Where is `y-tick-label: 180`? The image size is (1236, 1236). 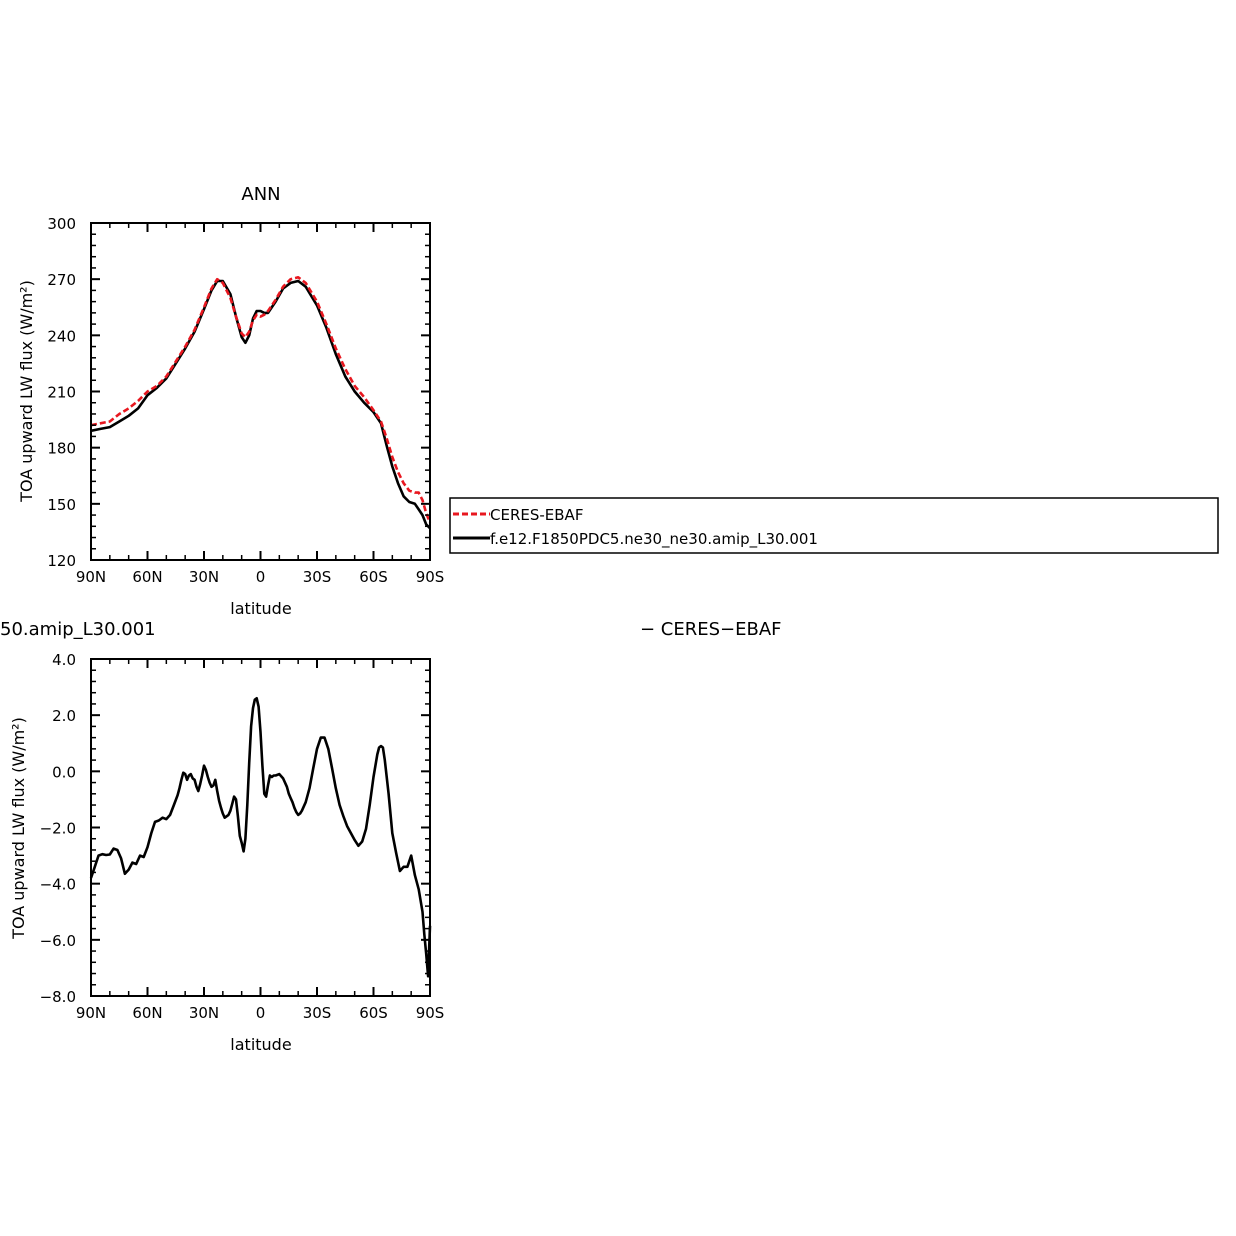
y-tick-label: 180 is located at coordinates (61, 449).